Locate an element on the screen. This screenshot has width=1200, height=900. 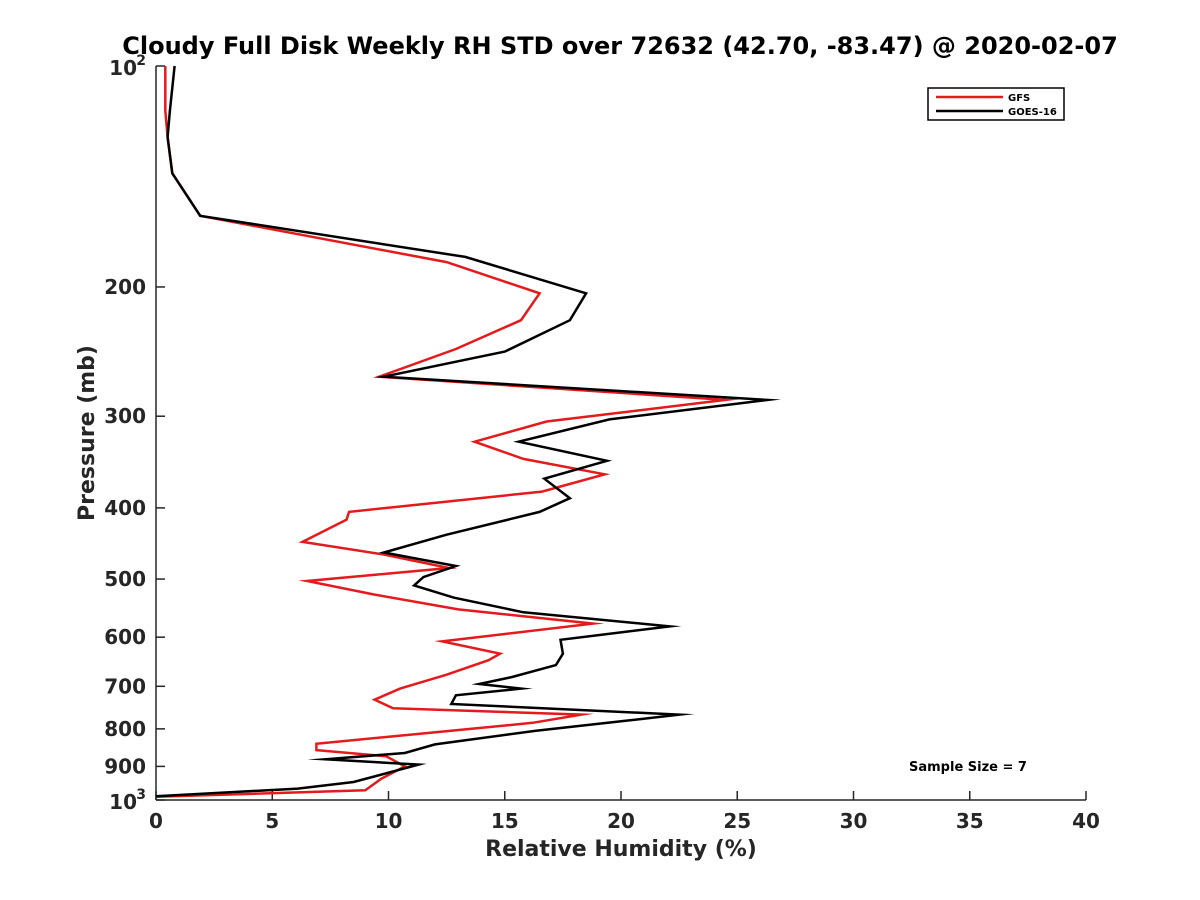
y-tick-exponent: 3 is located at coordinates (141, 795).